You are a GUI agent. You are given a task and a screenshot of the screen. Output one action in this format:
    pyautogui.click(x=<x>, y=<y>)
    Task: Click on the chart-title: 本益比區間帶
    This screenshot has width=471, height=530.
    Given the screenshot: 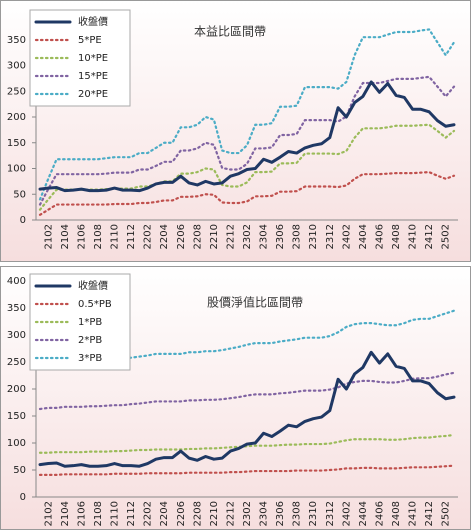 What is the action you would take?
    pyautogui.click(x=230, y=32)
    